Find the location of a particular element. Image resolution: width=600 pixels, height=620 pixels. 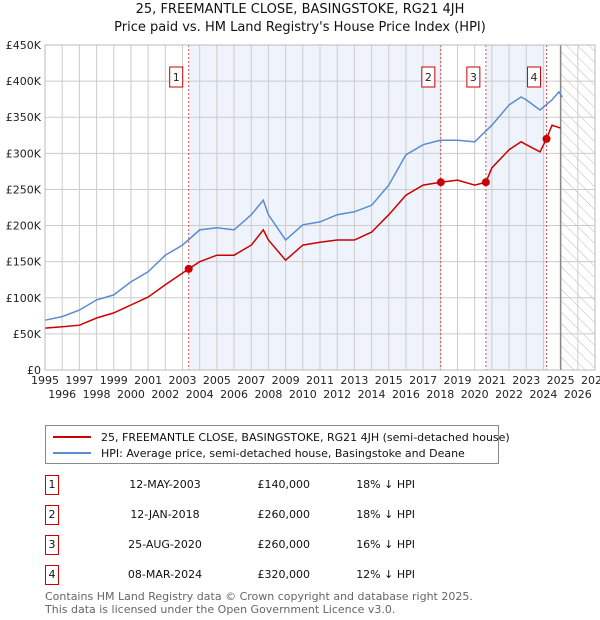

legend-swatch-hpi is located at coordinates (72, 453).